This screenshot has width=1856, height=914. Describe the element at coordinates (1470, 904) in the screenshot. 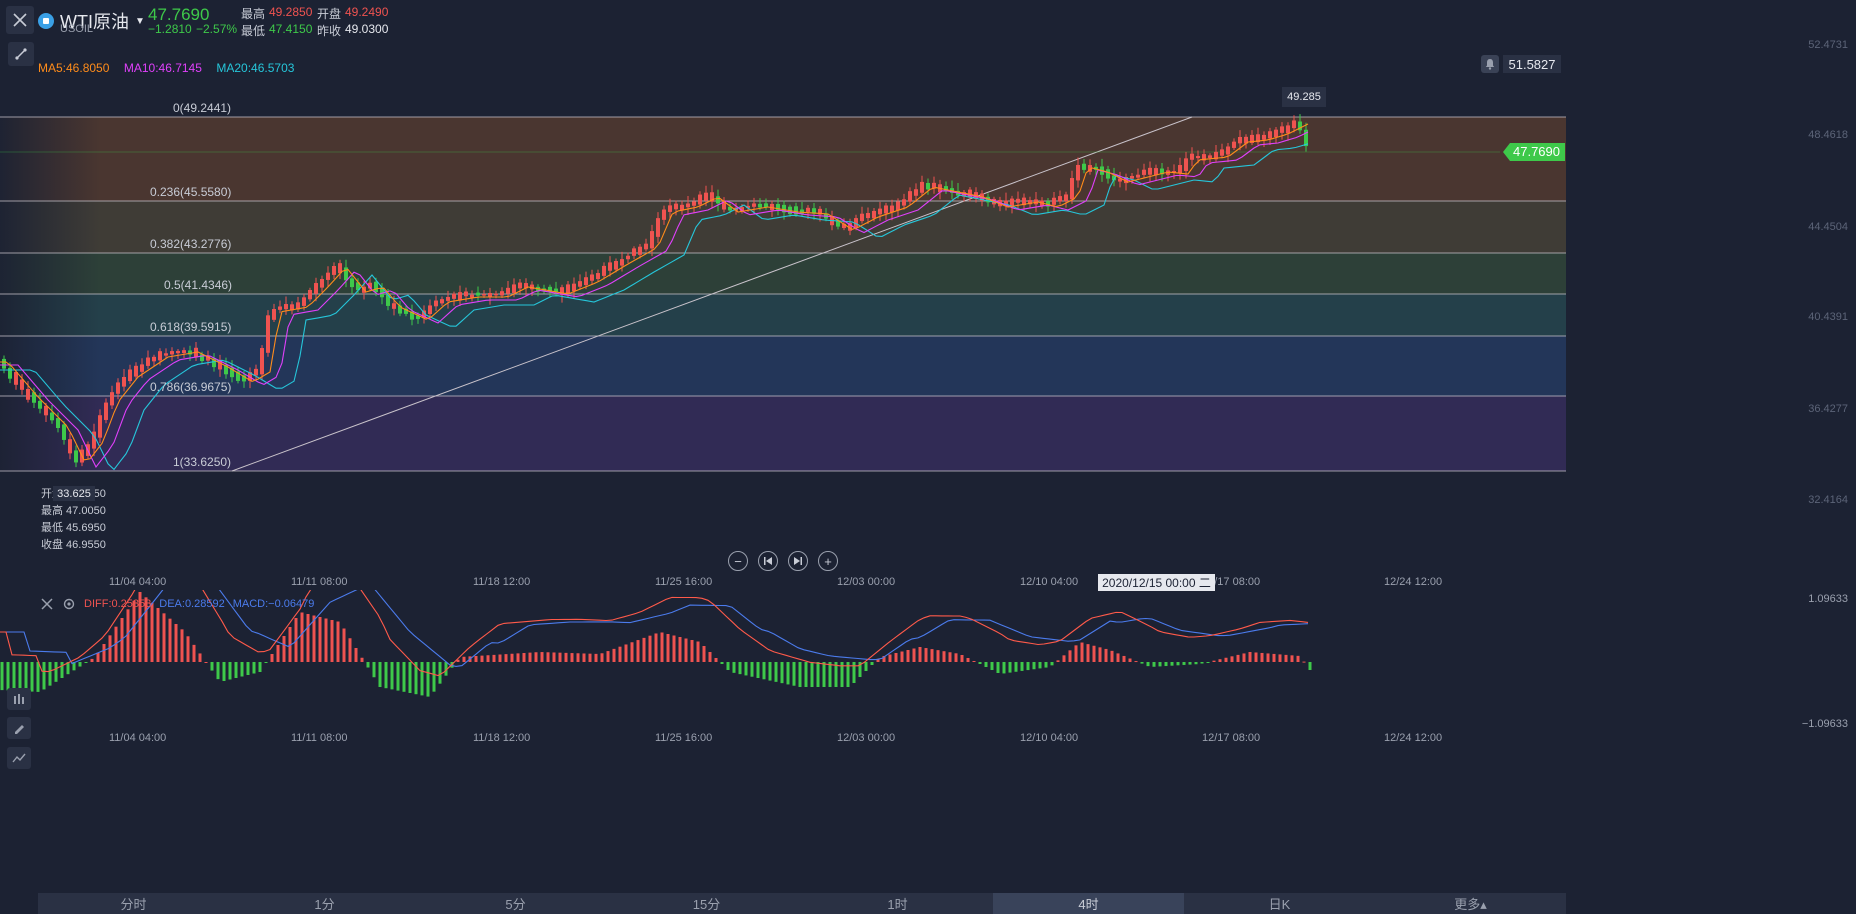

I see `tab-timeframe: 更多▴` at that location.